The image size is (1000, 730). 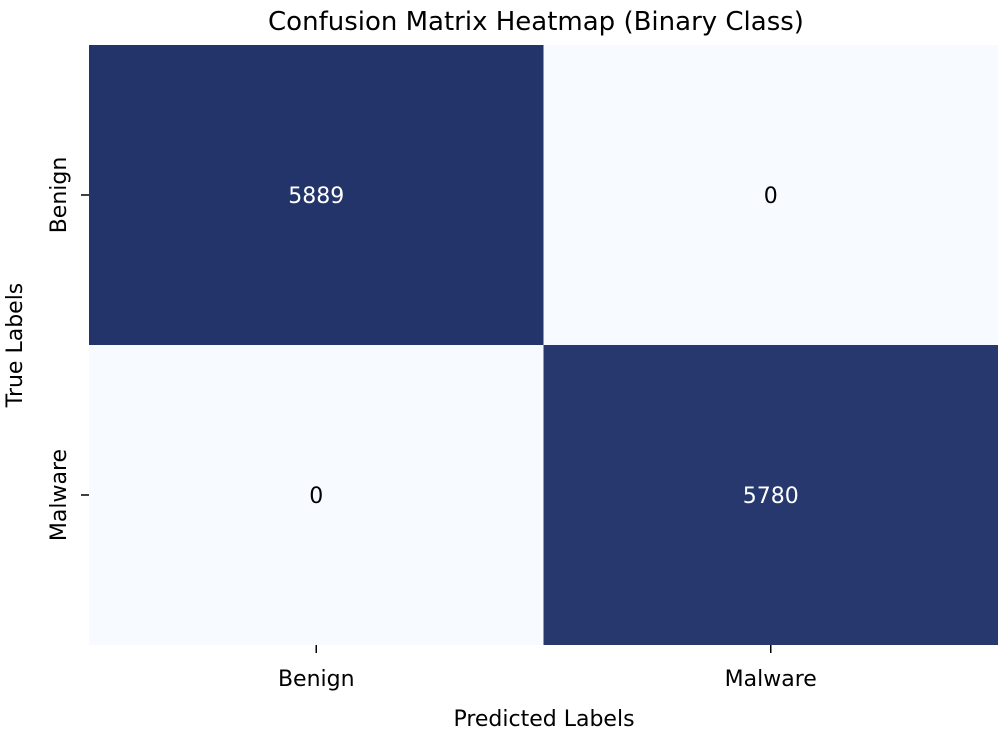 I want to click on y-tick-label-malware: Malware, so click(x=59, y=495).